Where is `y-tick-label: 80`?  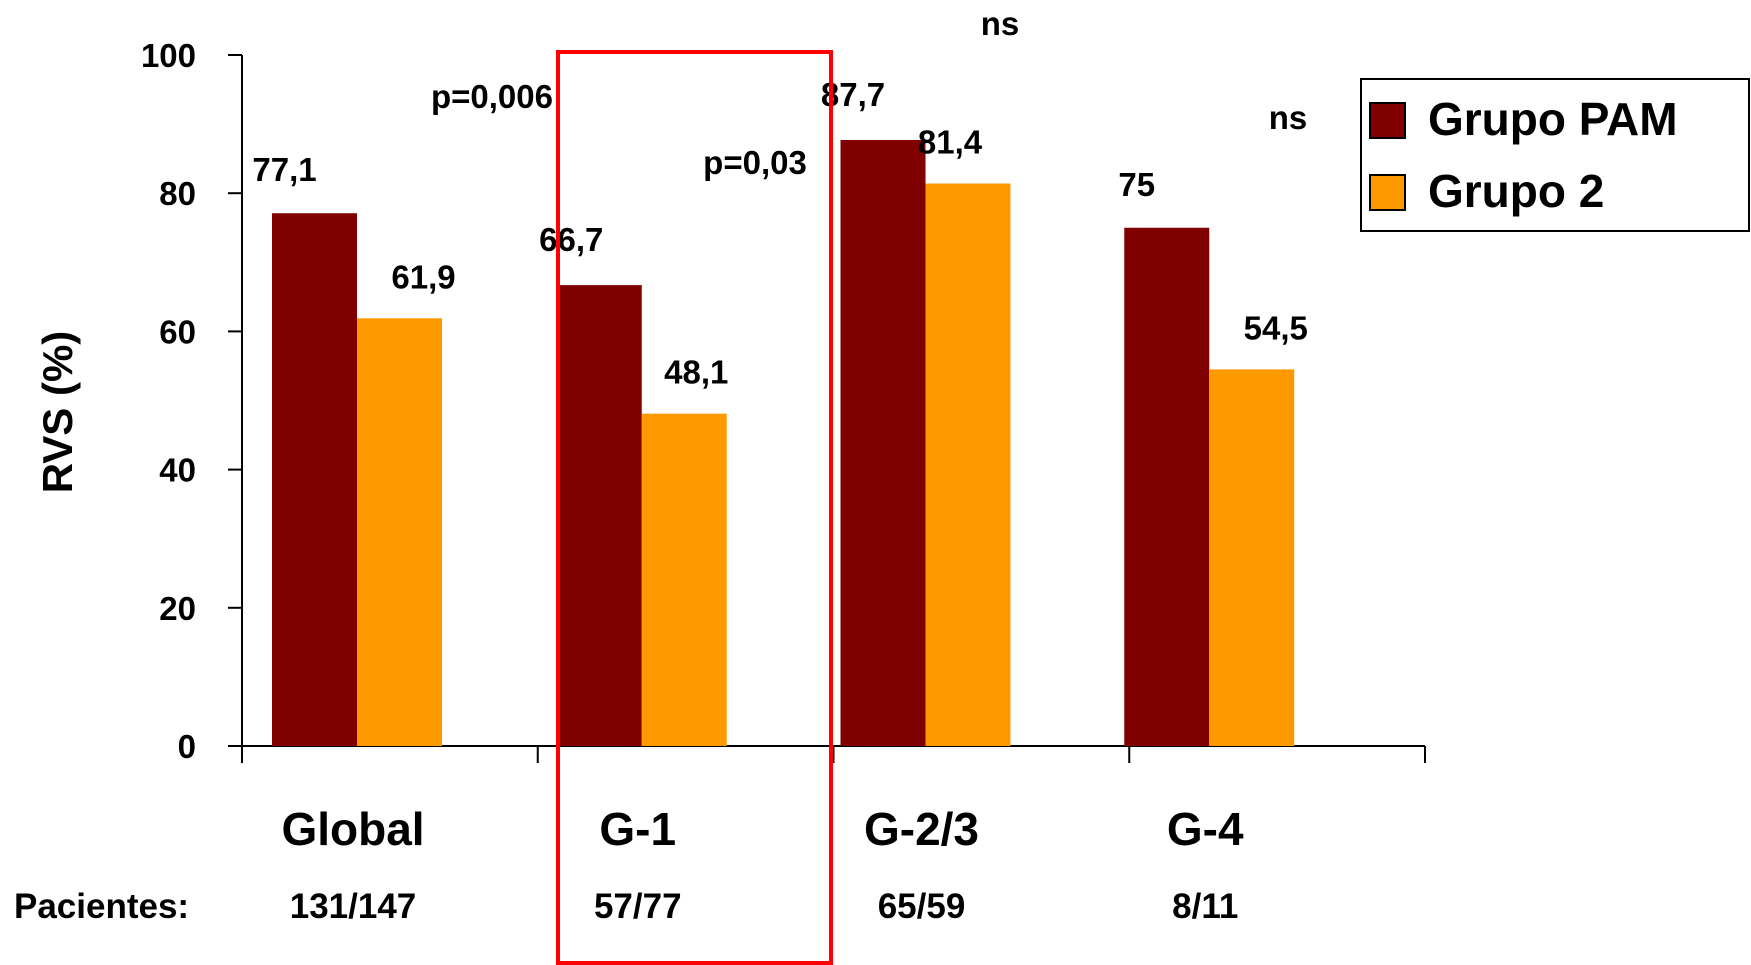
y-tick-label: 80 is located at coordinates (177, 193).